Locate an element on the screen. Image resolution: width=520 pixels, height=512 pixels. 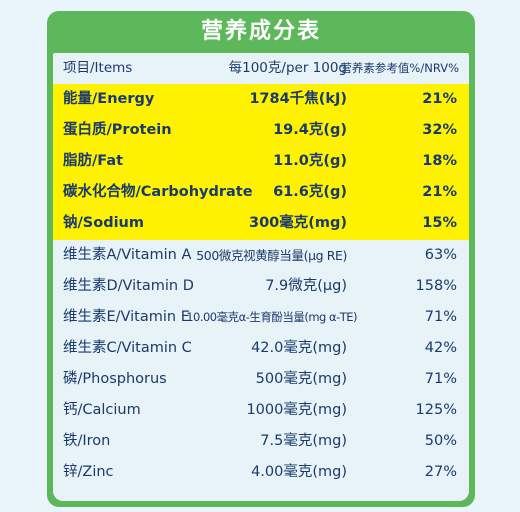
nutrient-amount: 61.6克(g) is located at coordinates (310, 192).